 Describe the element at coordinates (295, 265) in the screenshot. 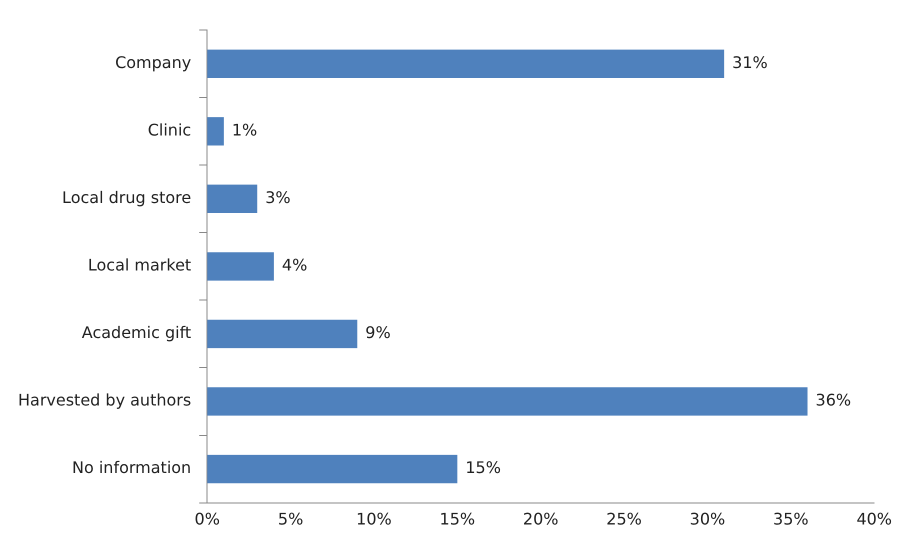

I see `data-label: 4%` at that location.